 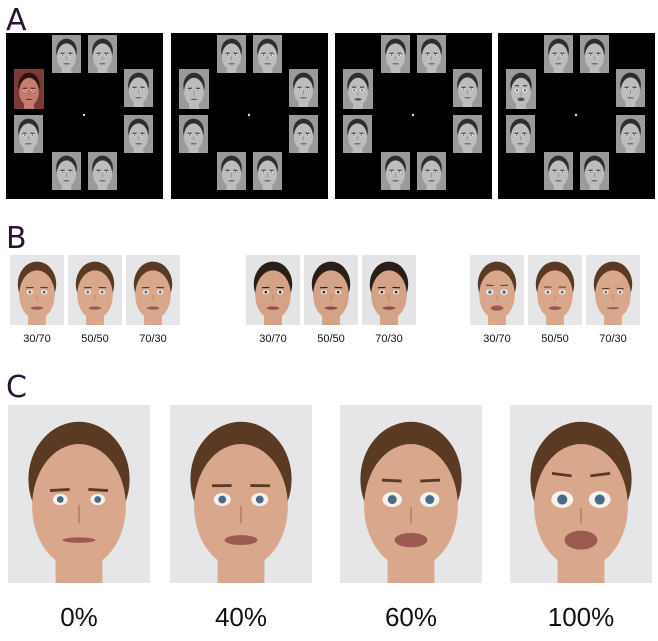 What do you see at coordinates (241, 617) in the screenshot?
I see `intensity-label: 40%` at bounding box center [241, 617].